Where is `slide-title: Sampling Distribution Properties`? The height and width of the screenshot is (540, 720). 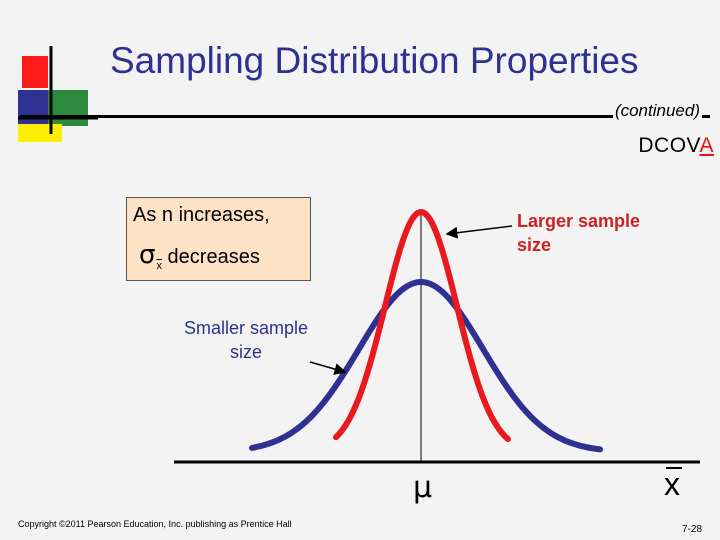
slide-title: Sampling Distribution Properties is located at coordinates (374, 60).